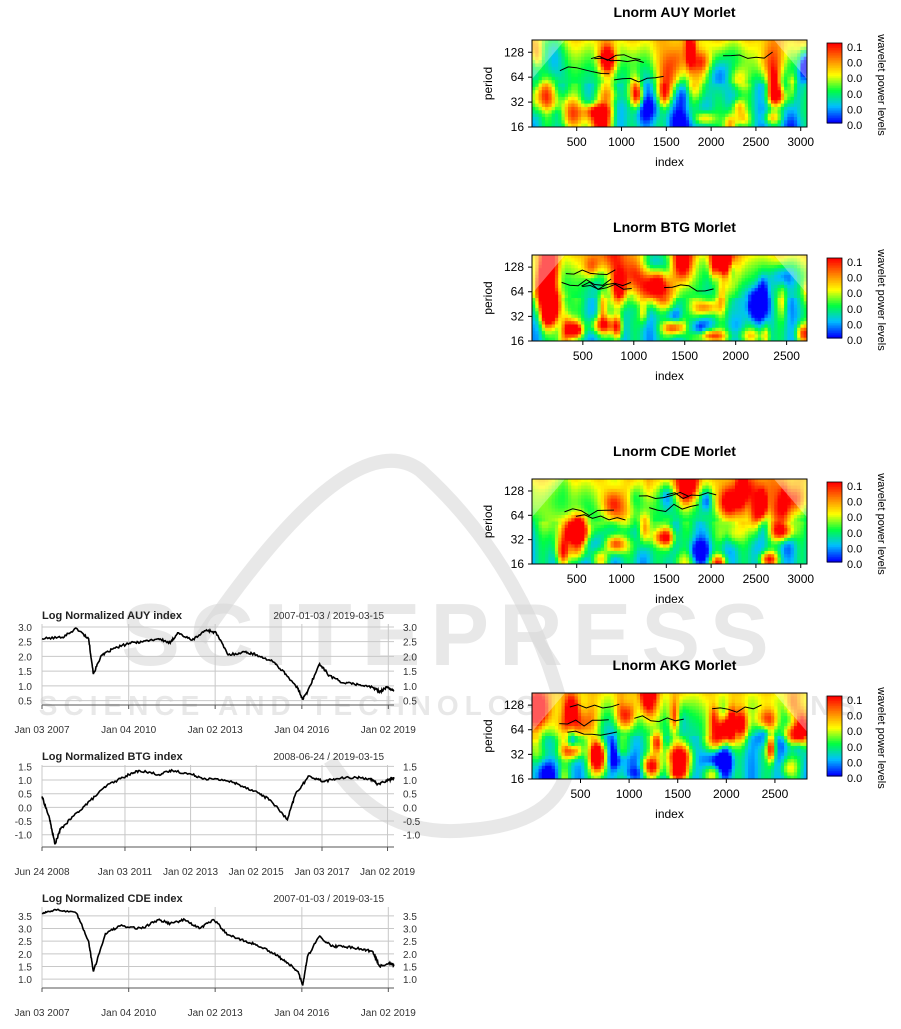 Image resolution: width=901 pixels, height=1029 pixels. Describe the element at coordinates (756, 142) in the screenshot. I see `x-tick-label: 2500` at that location.